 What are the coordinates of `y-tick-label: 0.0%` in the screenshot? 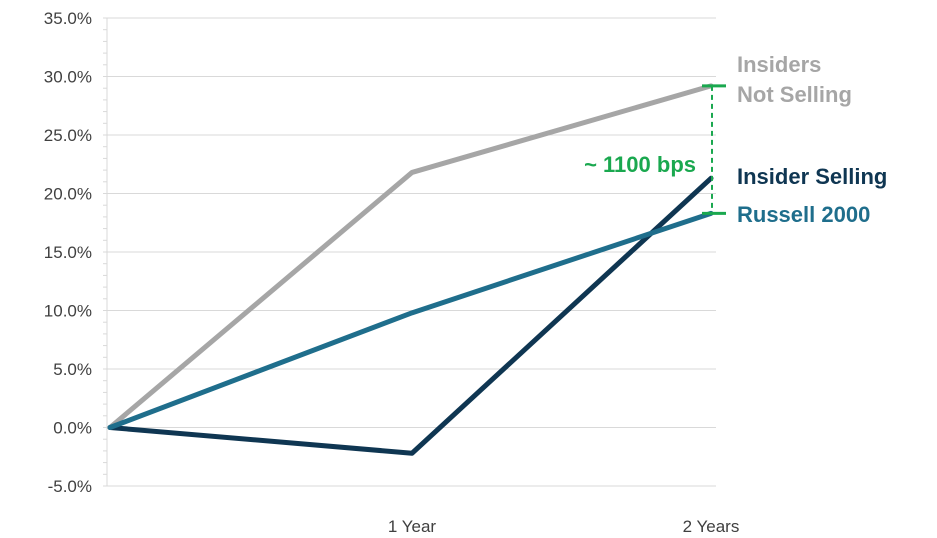 It's located at (72, 428).